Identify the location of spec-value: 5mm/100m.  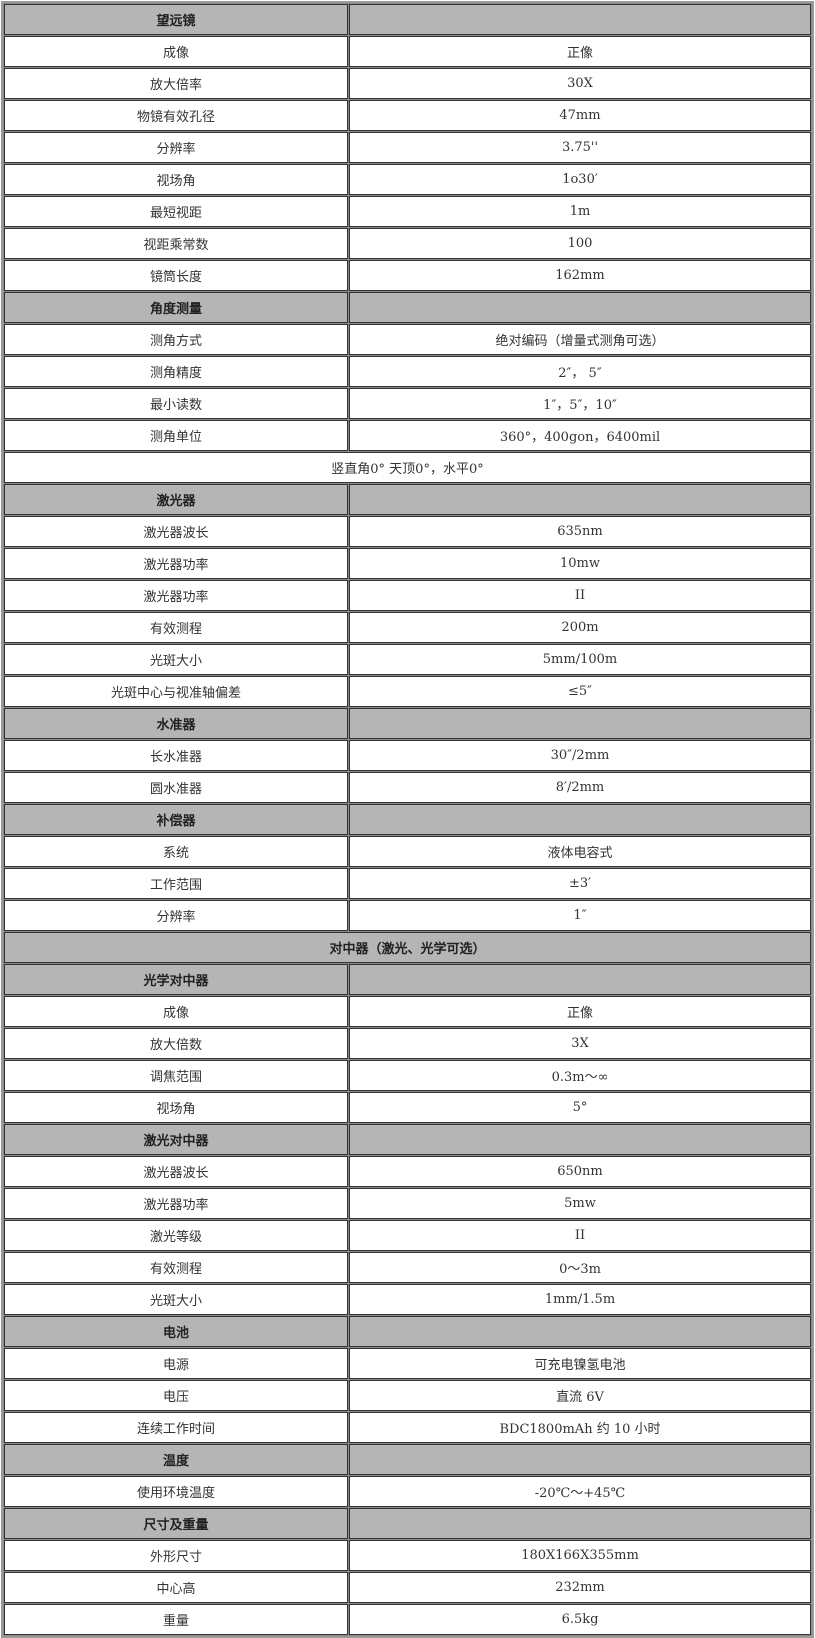
(580, 659).